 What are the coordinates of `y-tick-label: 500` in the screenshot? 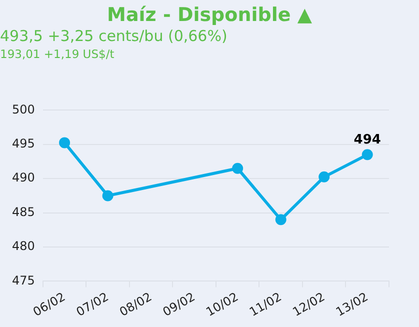 It's located at (23, 109).